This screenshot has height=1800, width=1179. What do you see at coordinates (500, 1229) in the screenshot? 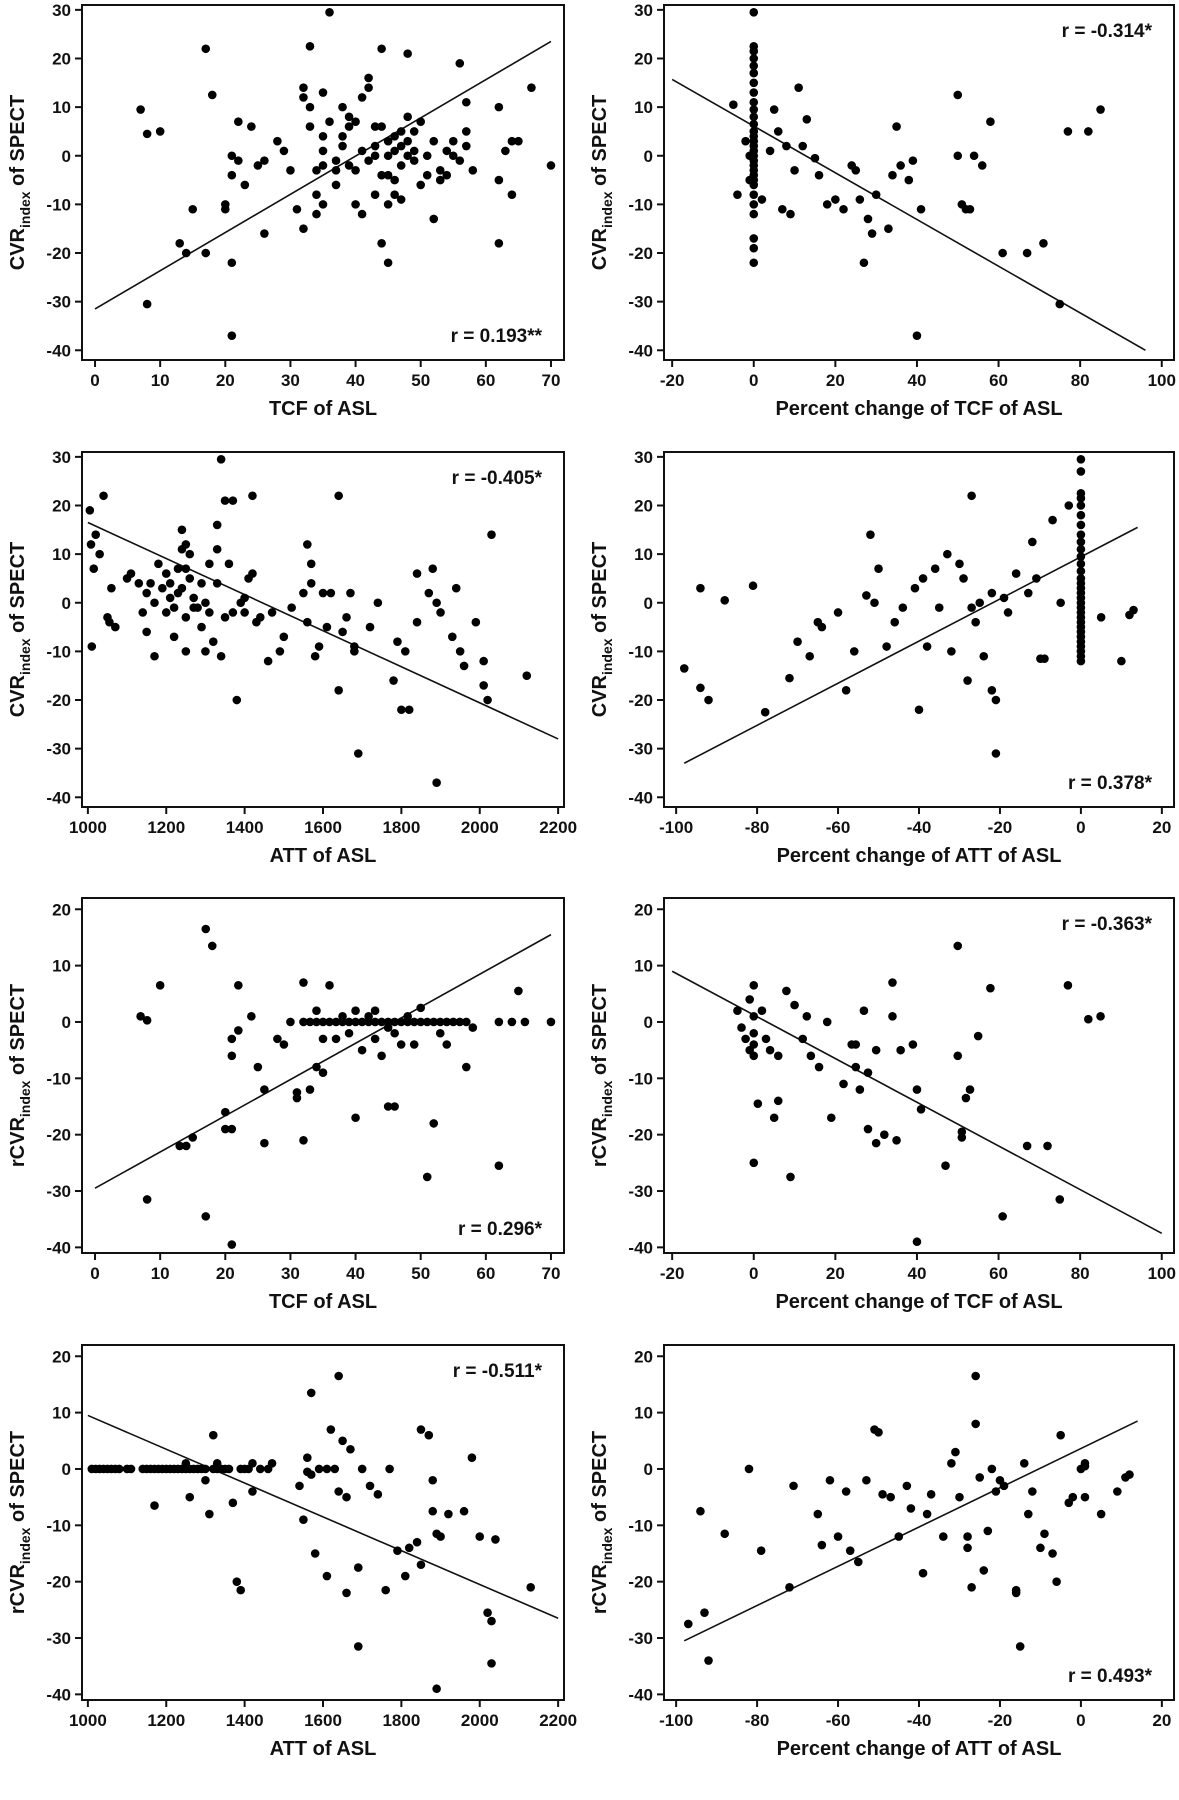
I see `correlation-annotation: r = 0.296*` at bounding box center [500, 1229].